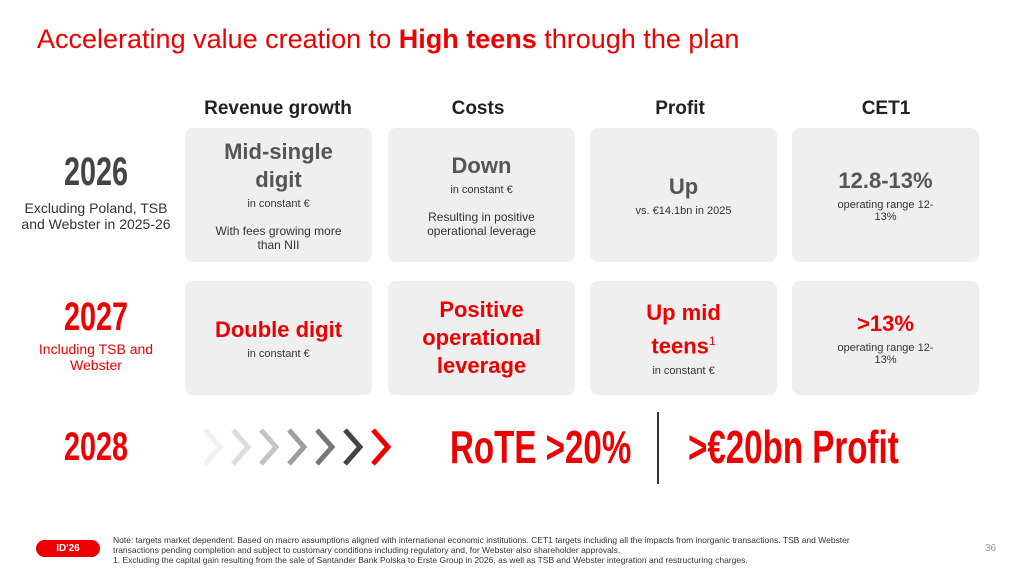 The height and width of the screenshot is (577, 1025). I want to click on main-text: Up, so click(683, 186).